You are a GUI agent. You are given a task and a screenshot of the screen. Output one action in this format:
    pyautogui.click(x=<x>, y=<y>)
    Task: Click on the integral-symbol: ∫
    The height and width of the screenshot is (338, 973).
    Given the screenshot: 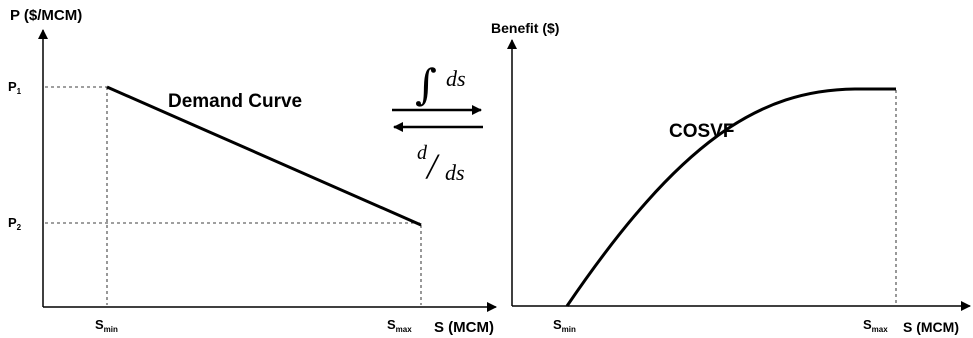 What is the action you would take?
    pyautogui.click(x=426, y=84)
    